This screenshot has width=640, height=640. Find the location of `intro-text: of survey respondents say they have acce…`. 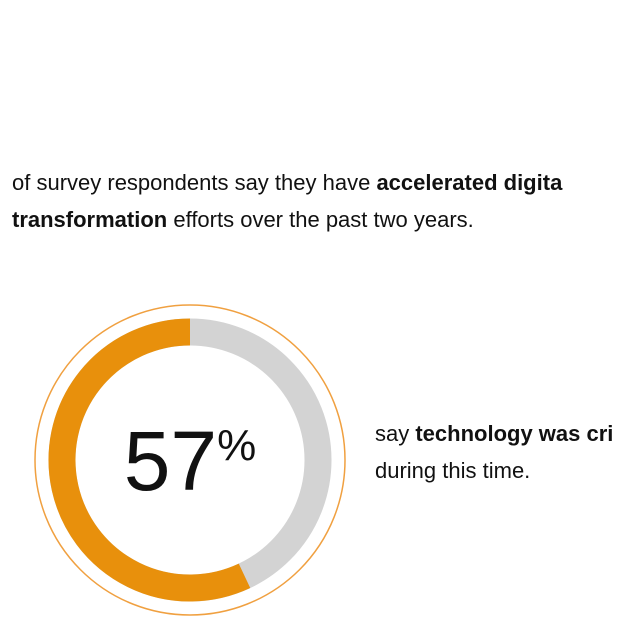

intro-text: of survey respondents say they have acce… is located at coordinates (287, 201).